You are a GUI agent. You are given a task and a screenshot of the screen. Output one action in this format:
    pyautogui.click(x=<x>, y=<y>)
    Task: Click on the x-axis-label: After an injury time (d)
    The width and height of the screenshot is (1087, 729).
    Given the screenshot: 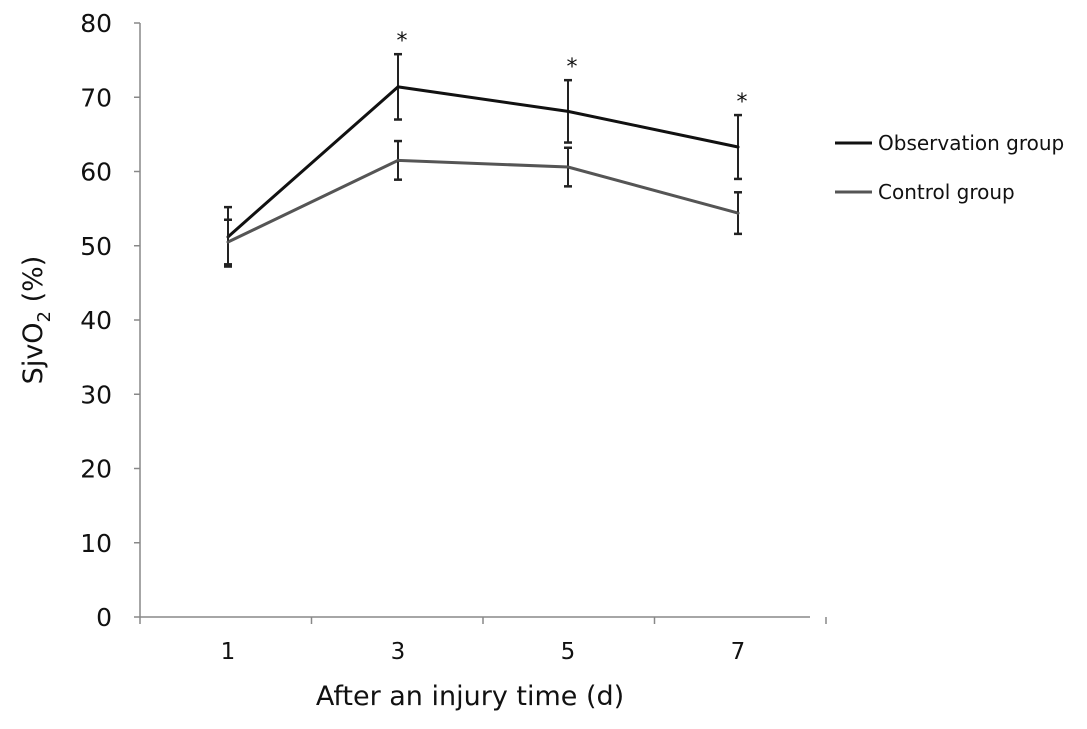 What is the action you would take?
    pyautogui.click(x=470, y=696)
    